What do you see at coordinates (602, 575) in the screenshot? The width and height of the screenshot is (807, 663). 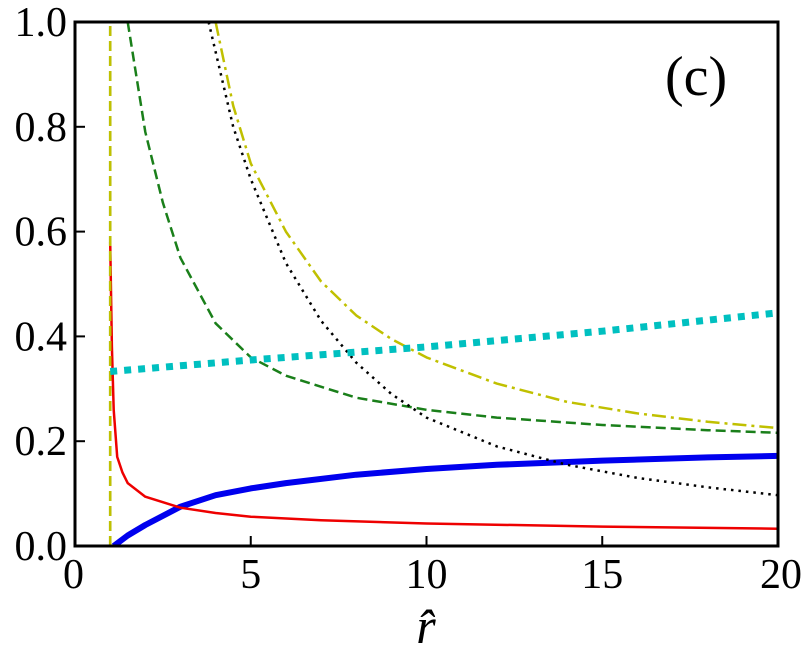 I see `x-tick-label: 15` at bounding box center [602, 575].